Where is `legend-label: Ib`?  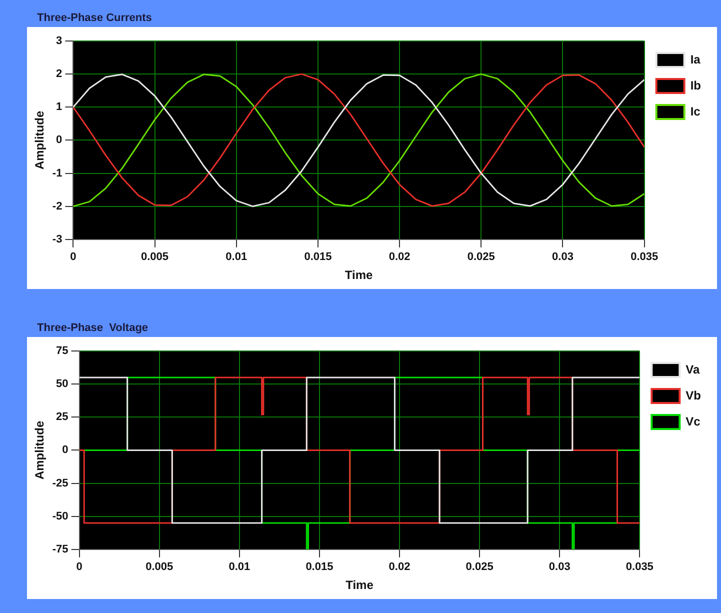 legend-label: Ib is located at coordinates (696, 85).